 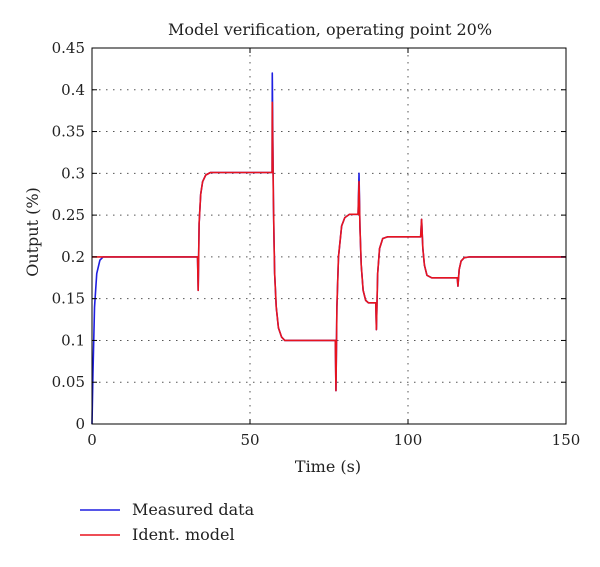 I want to click on y-tick-label: 0.45, so click(x=68, y=48).